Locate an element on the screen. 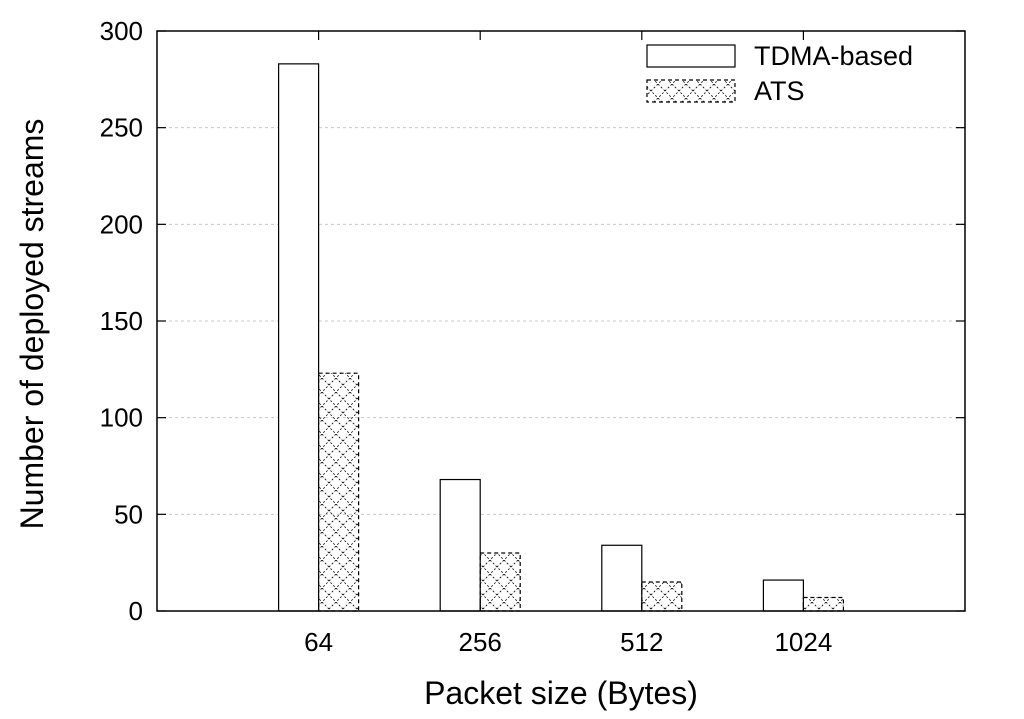  y-tick-label: 0 is located at coordinates (136, 611).